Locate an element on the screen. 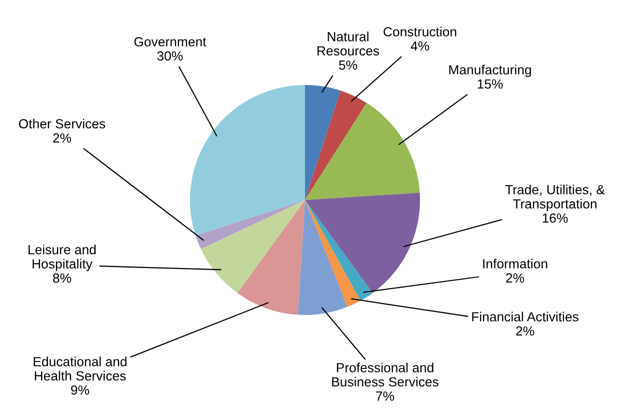 The image size is (634, 416). slice-label: Construction is located at coordinates (420, 31).